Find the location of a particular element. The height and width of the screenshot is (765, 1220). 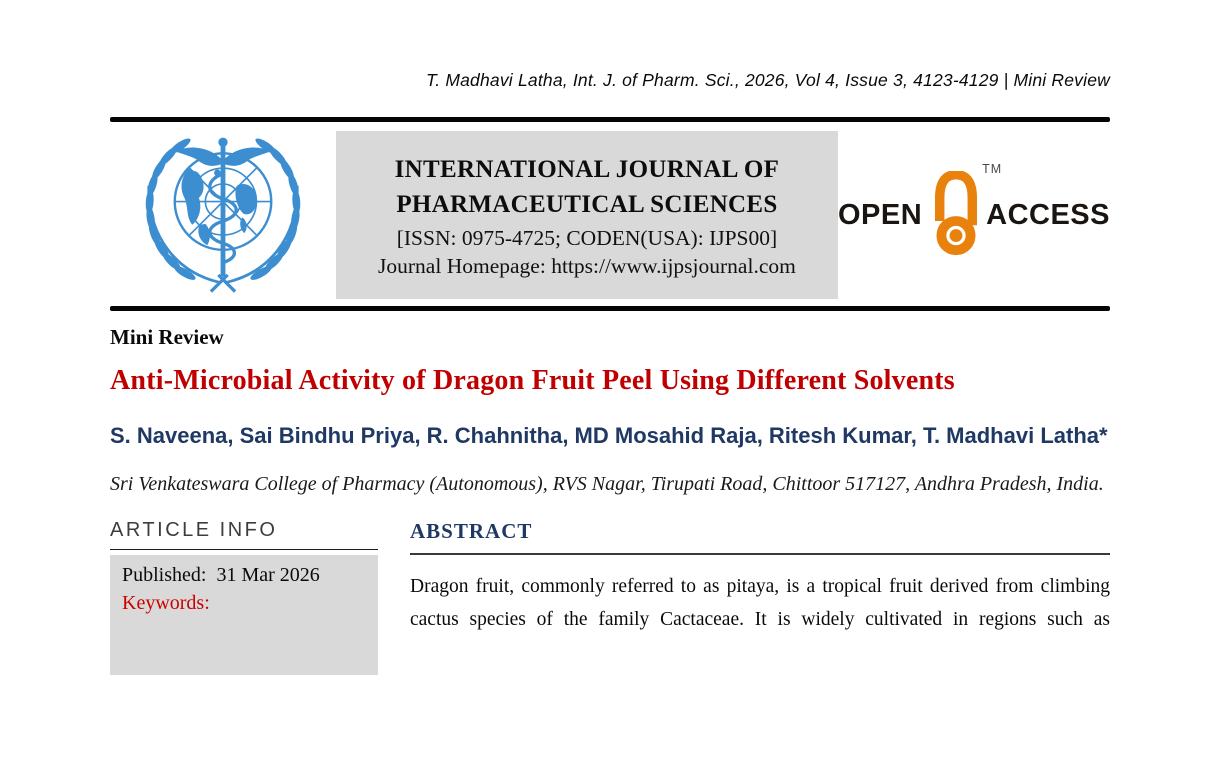

globe-continents is located at coordinates (219, 206).